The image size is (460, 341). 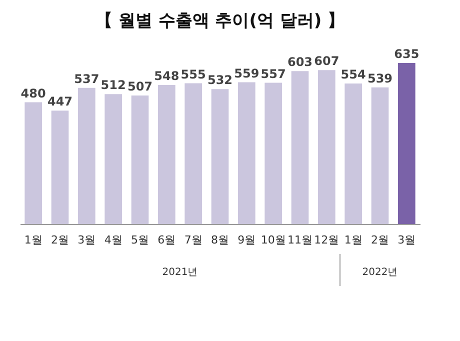 I want to click on data-label: 635, so click(x=407, y=53).